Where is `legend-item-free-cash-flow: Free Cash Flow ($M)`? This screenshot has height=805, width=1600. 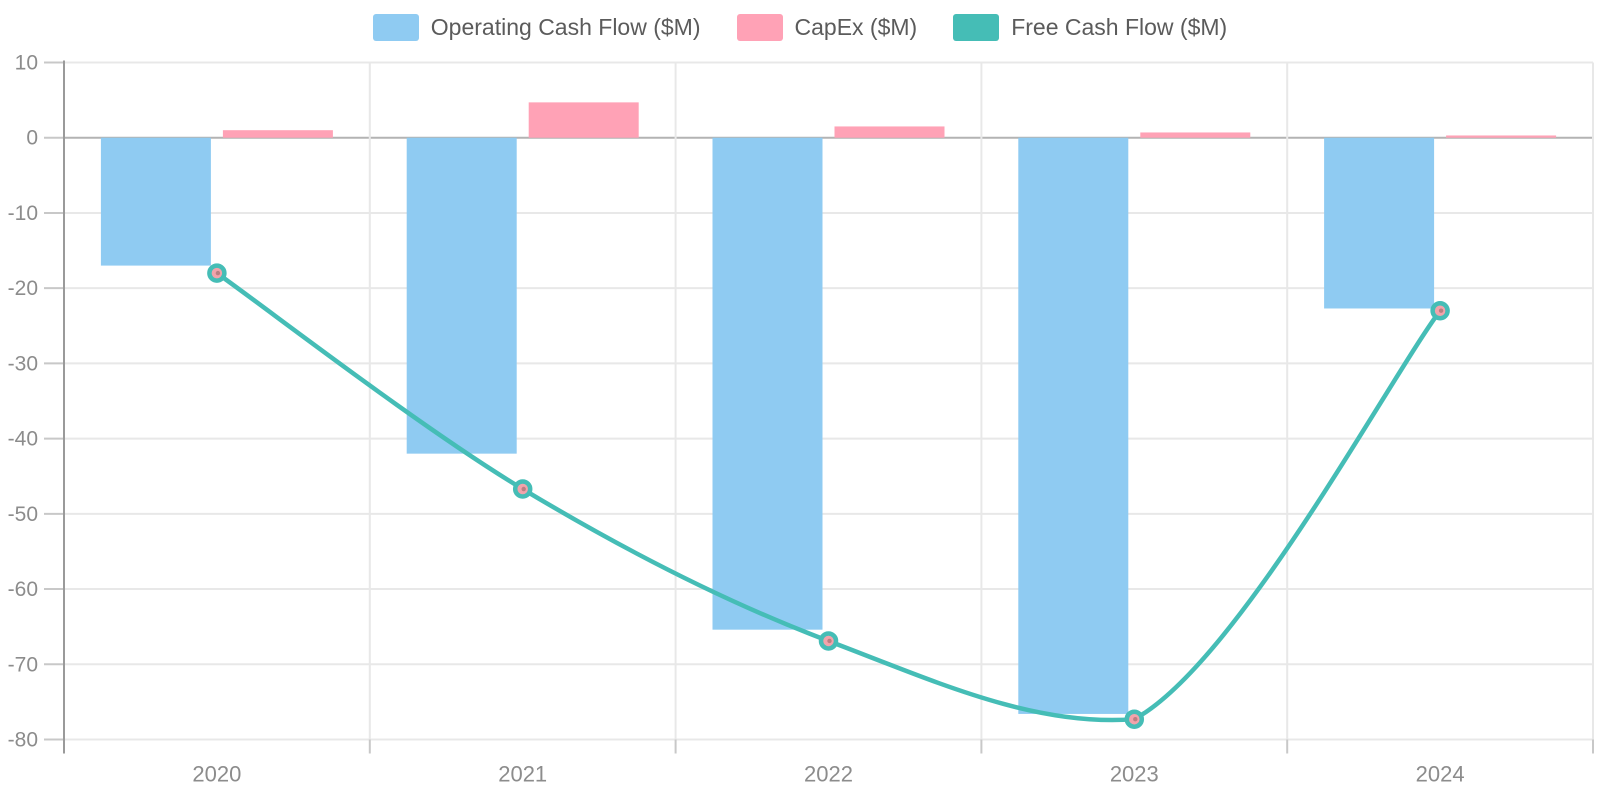 legend-item-free-cash-flow: Free Cash Flow ($M) is located at coordinates (1090, 27).